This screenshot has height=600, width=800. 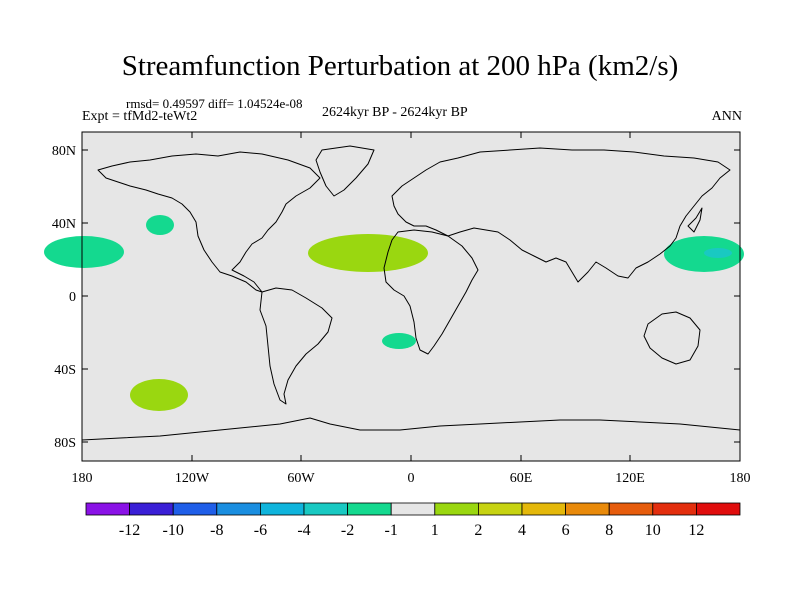 I want to click on coastline-australia, so click(x=672, y=338).